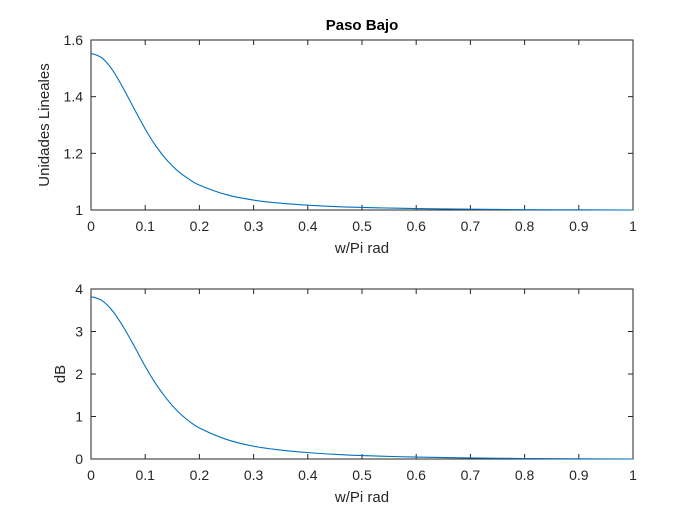  What do you see at coordinates (79, 332) in the screenshot?
I see `y-tick-label: 3` at bounding box center [79, 332].